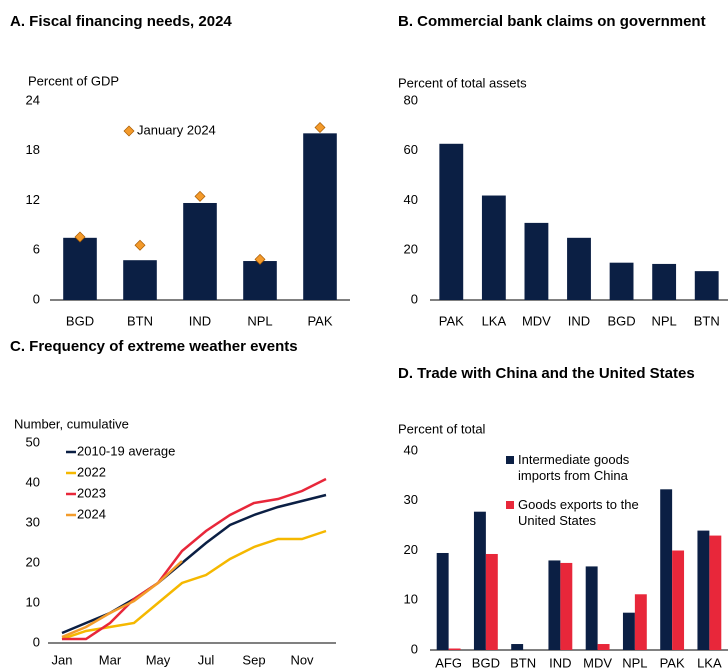 The height and width of the screenshot is (669, 728). What do you see at coordinates (206, 659) in the screenshot?
I see `x-tick-label: Jul` at bounding box center [206, 659].